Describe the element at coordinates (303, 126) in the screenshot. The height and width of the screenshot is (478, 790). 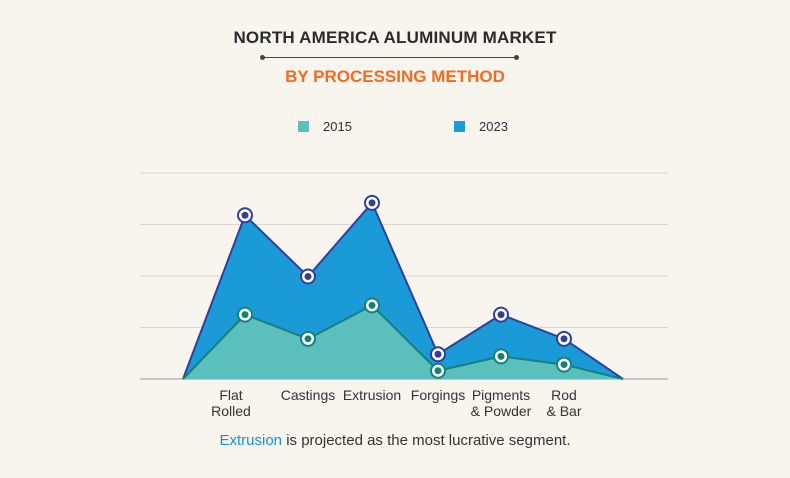
I see `legend-swatch-2015` at that location.